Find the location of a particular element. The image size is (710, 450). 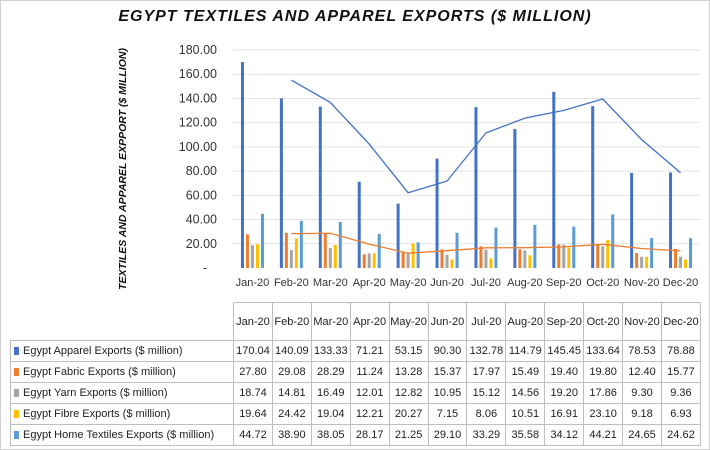

table-cell: 35.58 is located at coordinates (525, 435).